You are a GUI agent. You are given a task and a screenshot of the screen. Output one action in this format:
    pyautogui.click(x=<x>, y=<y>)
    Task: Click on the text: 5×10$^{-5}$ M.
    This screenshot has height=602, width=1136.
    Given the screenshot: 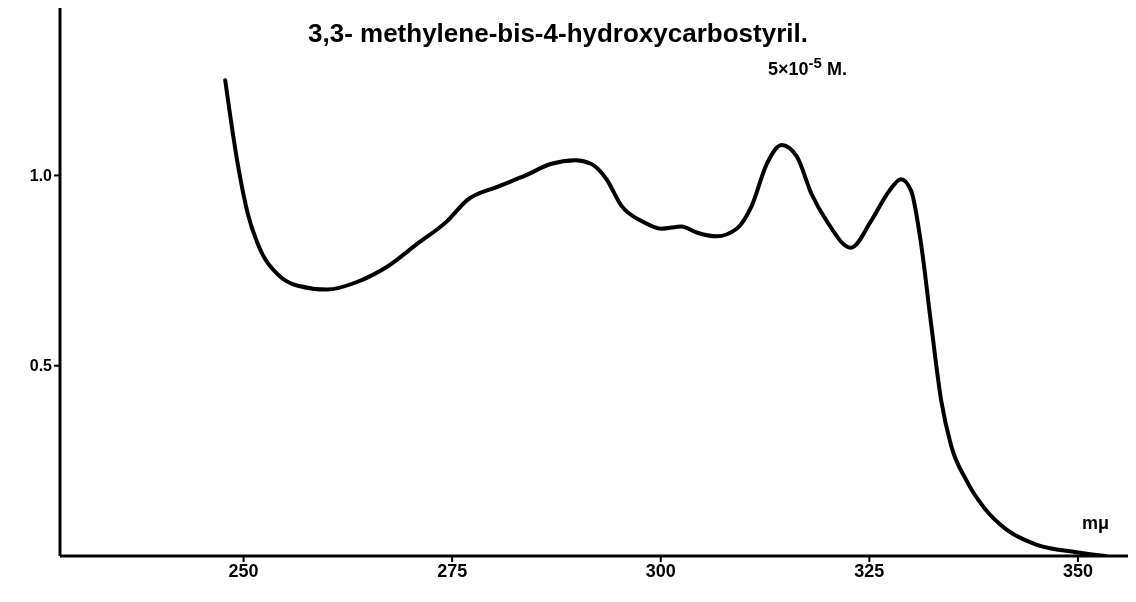 What is the action you would take?
    pyautogui.click(x=807, y=66)
    